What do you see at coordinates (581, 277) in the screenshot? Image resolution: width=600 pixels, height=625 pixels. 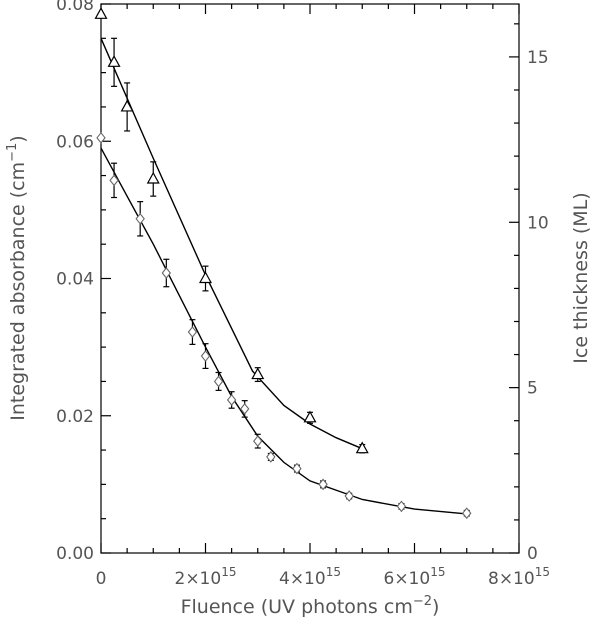 I see `y2-axis-label: Ice thickness (ML)` at bounding box center [581, 277].